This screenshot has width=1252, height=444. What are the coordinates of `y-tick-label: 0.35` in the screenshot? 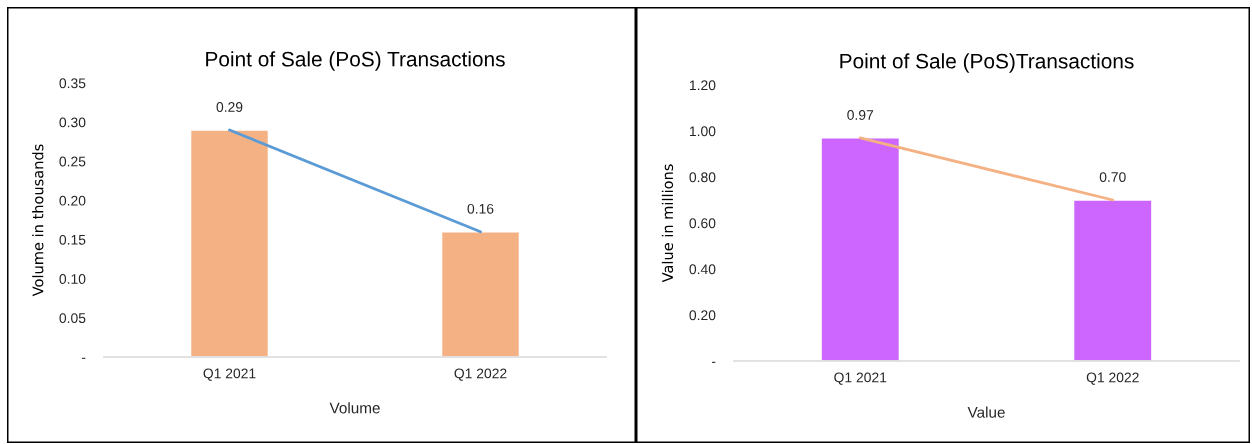 It's located at (72, 83).